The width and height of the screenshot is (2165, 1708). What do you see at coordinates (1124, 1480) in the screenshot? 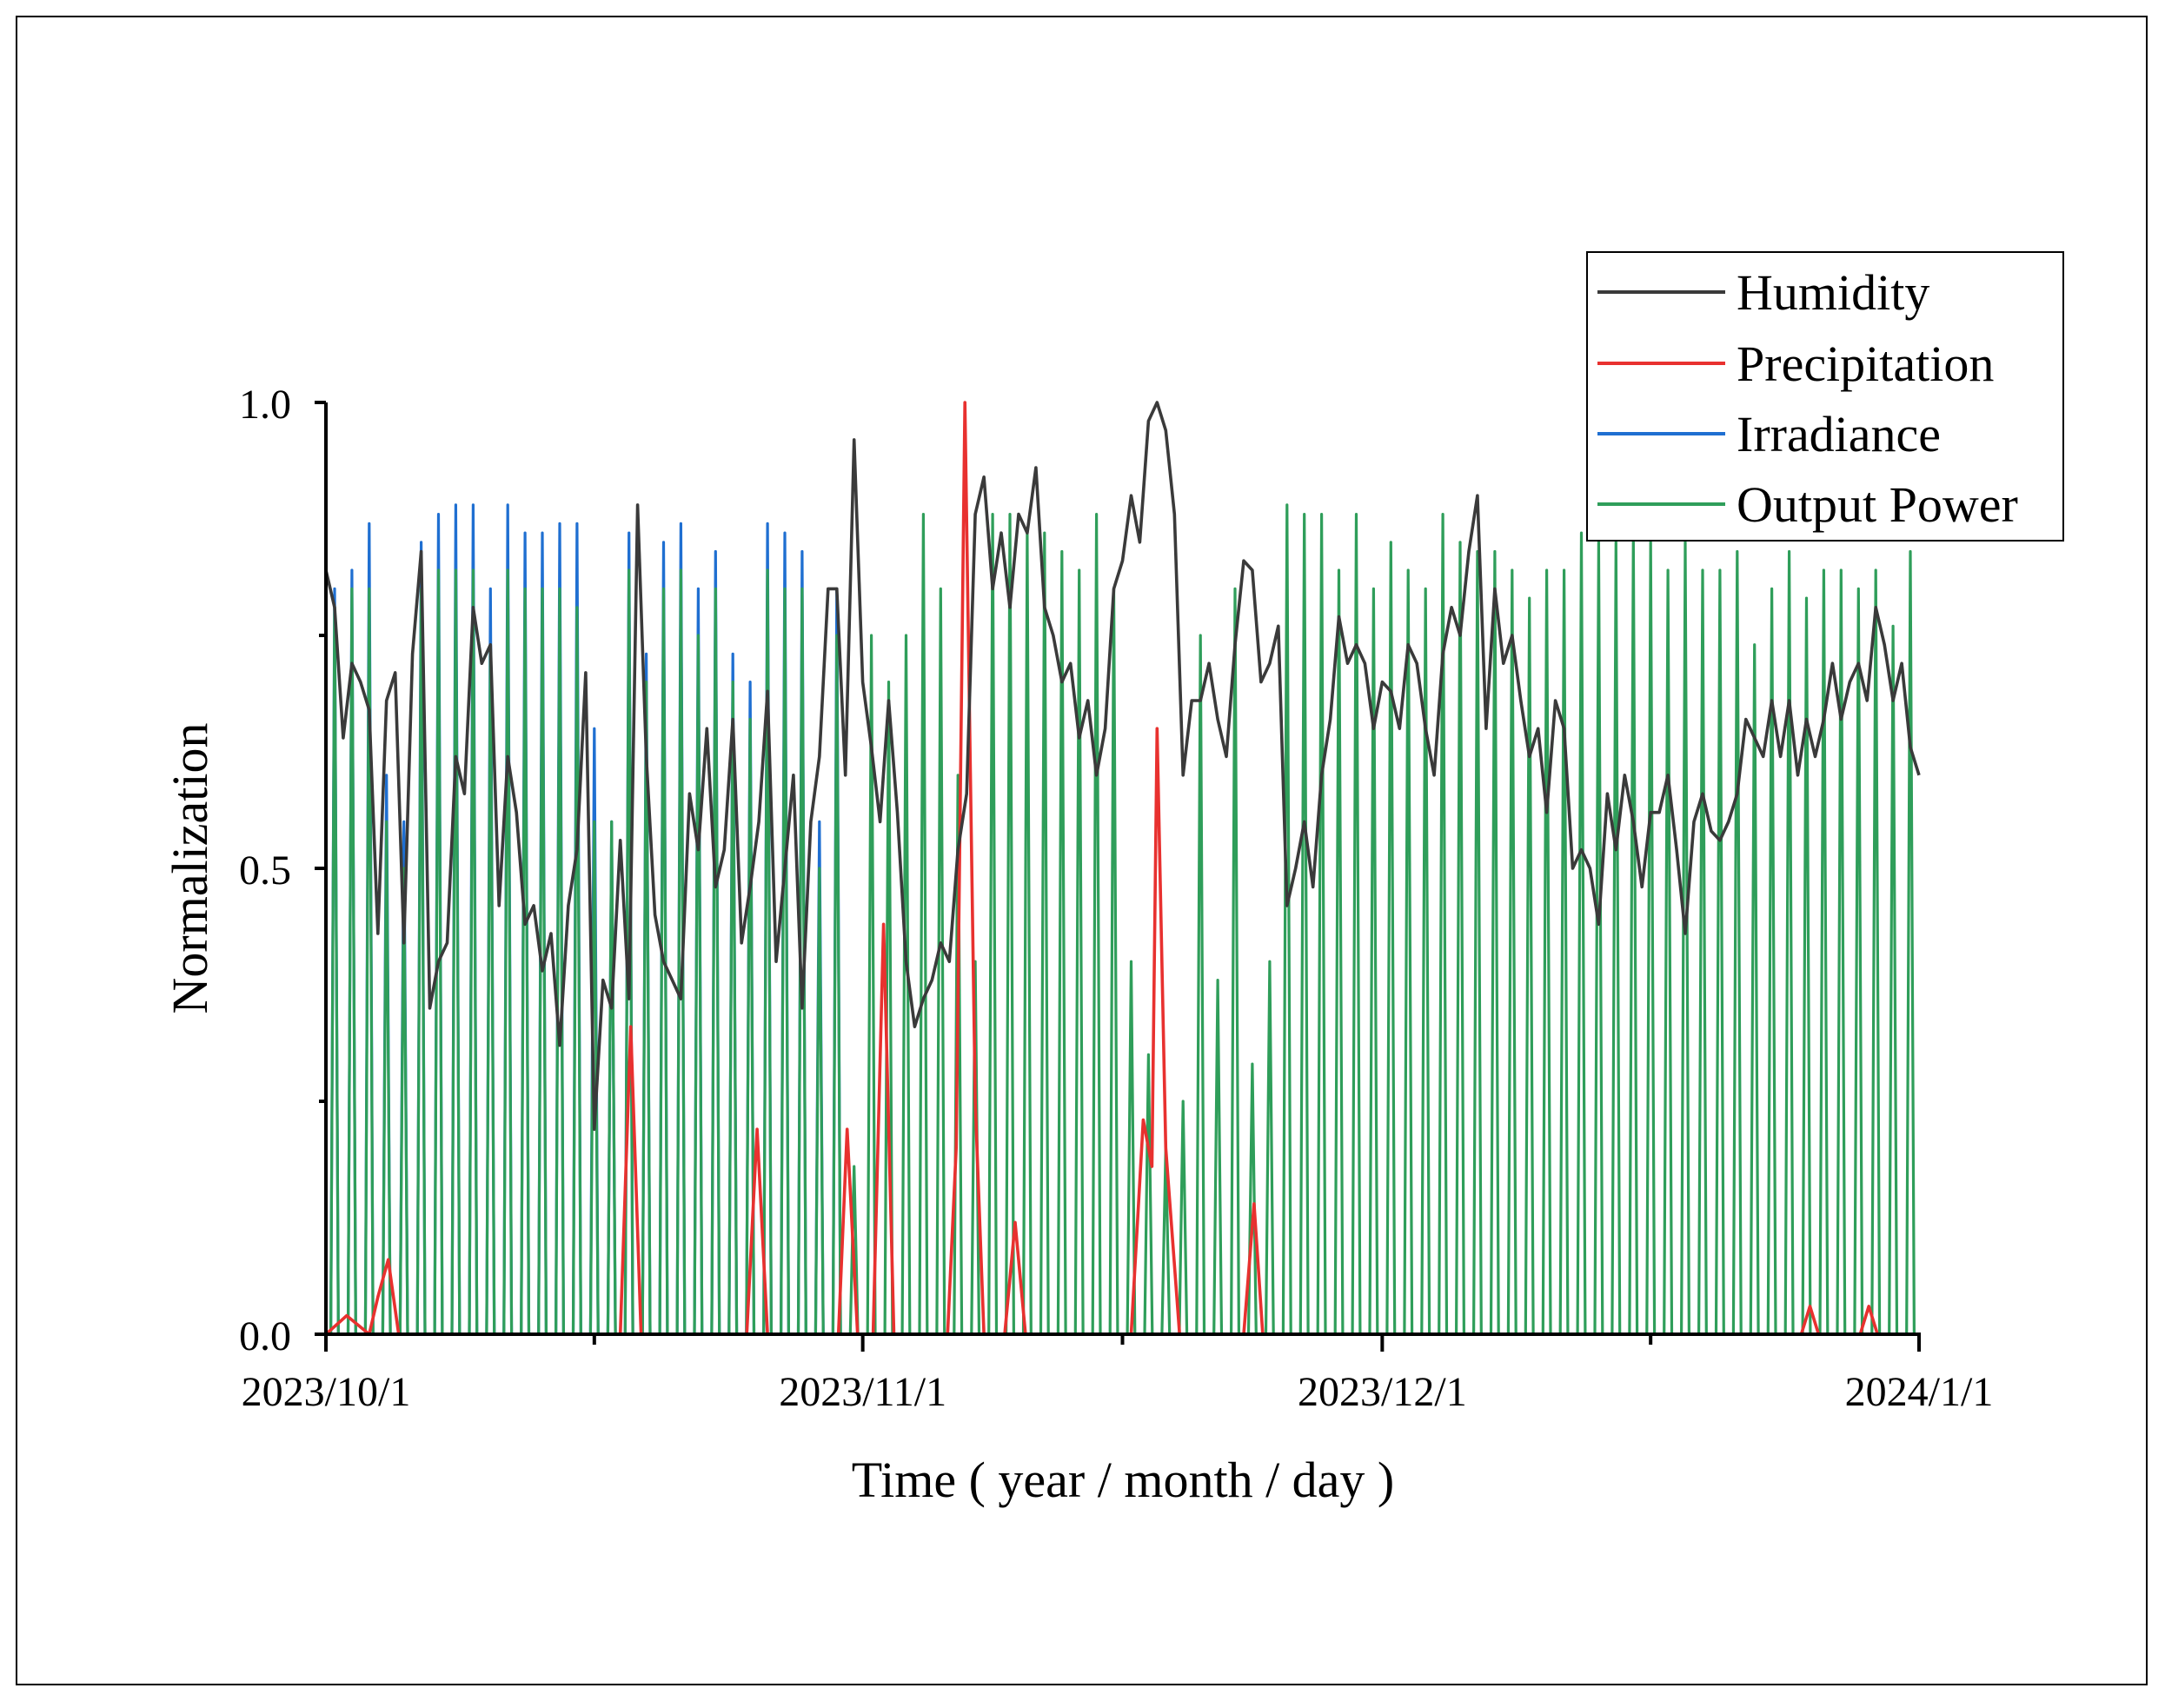
I see `x-axis-label: Time ( year / month / day )` at bounding box center [1124, 1480].